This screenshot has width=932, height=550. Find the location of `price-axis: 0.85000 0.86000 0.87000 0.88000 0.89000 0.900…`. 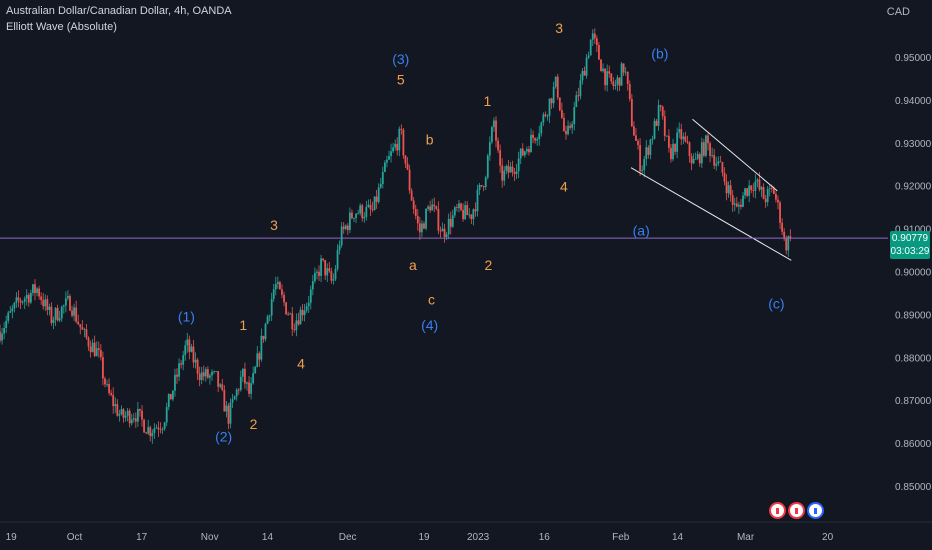

price-axis: 0.85000 0.86000 0.87000 0.88000 0.89000 0.900… is located at coordinates (913, 273).